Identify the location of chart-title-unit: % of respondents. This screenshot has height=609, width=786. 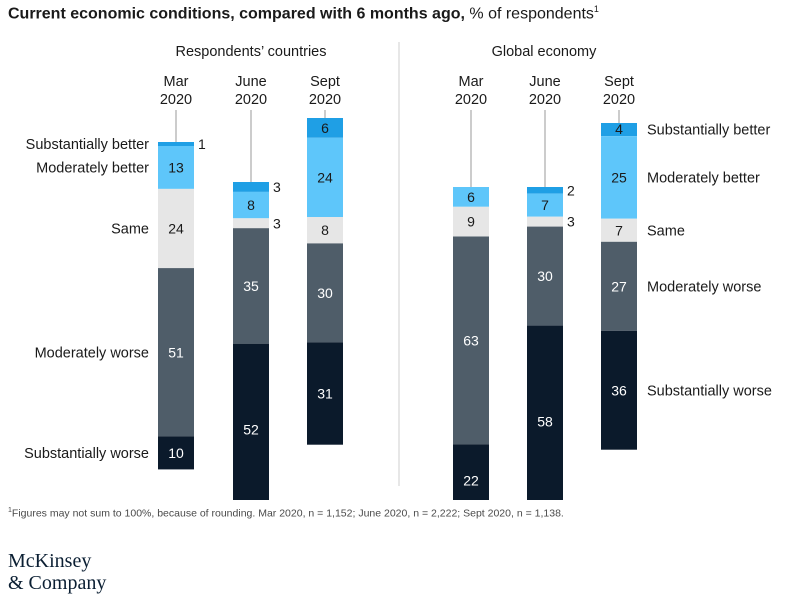
(531, 14).